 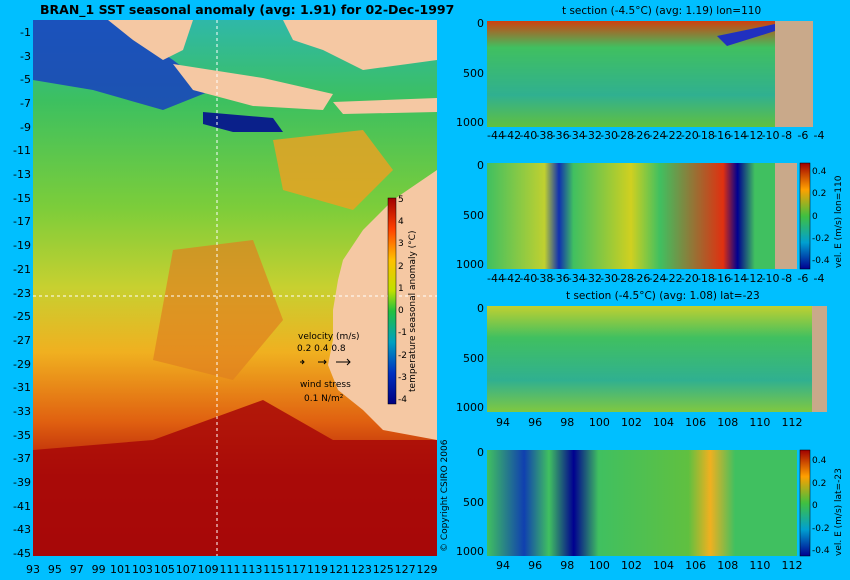 I want to click on map-lat-tick: -33, so click(x=22, y=411).